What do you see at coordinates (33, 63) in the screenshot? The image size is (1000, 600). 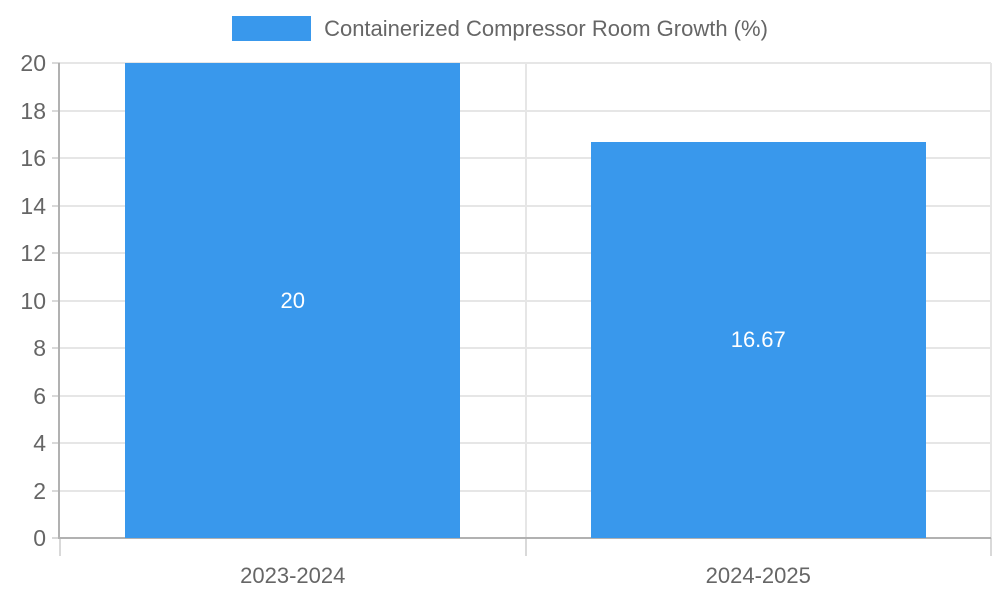 I see `y-tick-label: 20` at bounding box center [33, 63].